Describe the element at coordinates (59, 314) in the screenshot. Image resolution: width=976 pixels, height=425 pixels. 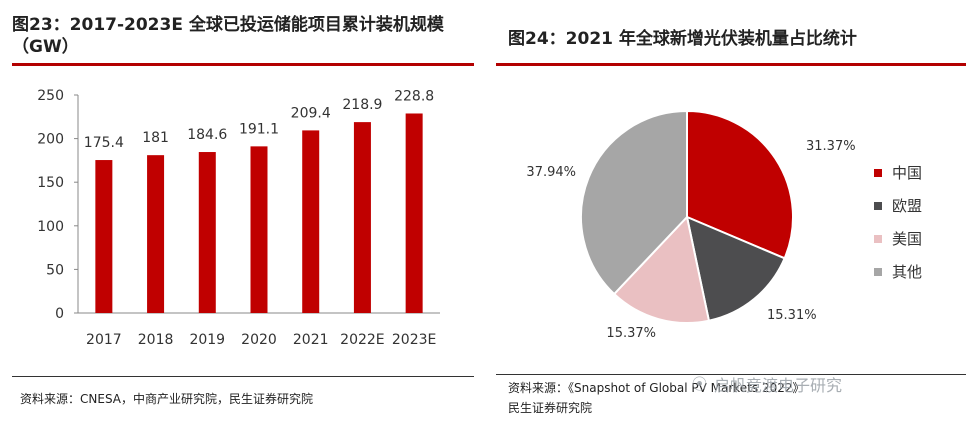
I see `y-tick-label: 0` at that location.